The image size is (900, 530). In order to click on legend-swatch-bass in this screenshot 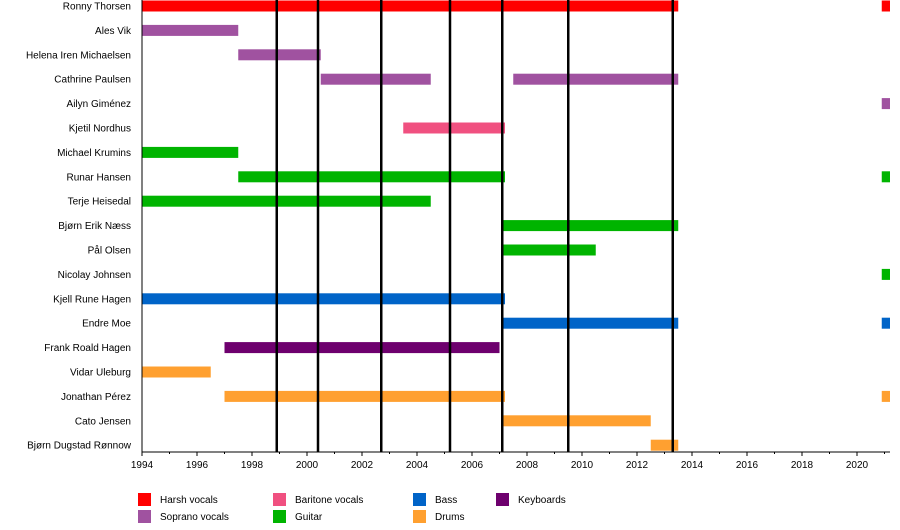, I will do `click(419, 499)`.